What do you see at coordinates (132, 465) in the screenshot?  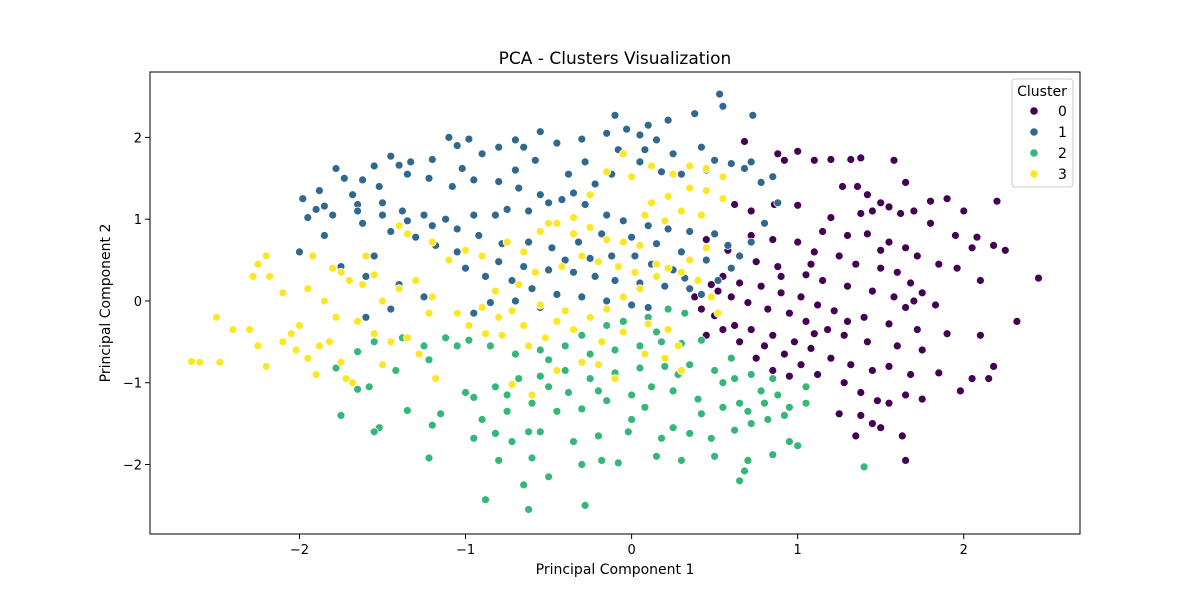 I see `y-tick-label: −2` at bounding box center [132, 465].